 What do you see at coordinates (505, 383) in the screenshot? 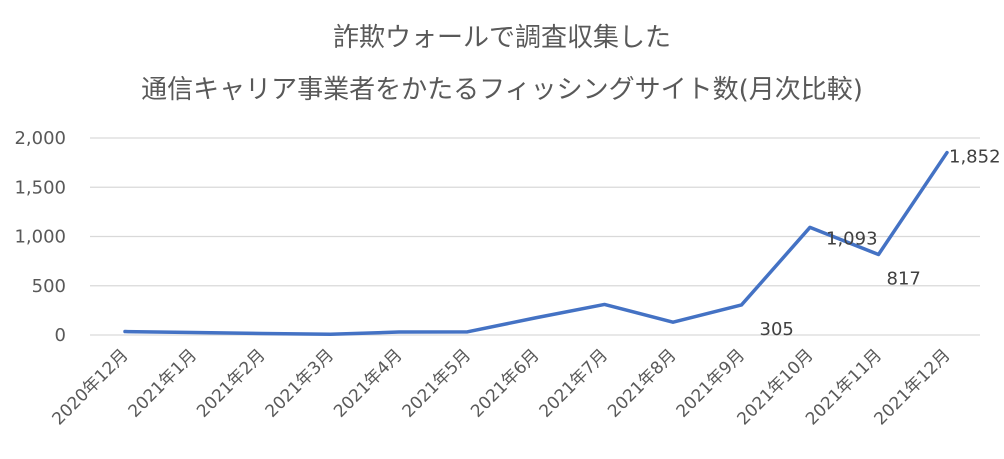
I see `x-tick-label: 2021年6月` at bounding box center [505, 383].